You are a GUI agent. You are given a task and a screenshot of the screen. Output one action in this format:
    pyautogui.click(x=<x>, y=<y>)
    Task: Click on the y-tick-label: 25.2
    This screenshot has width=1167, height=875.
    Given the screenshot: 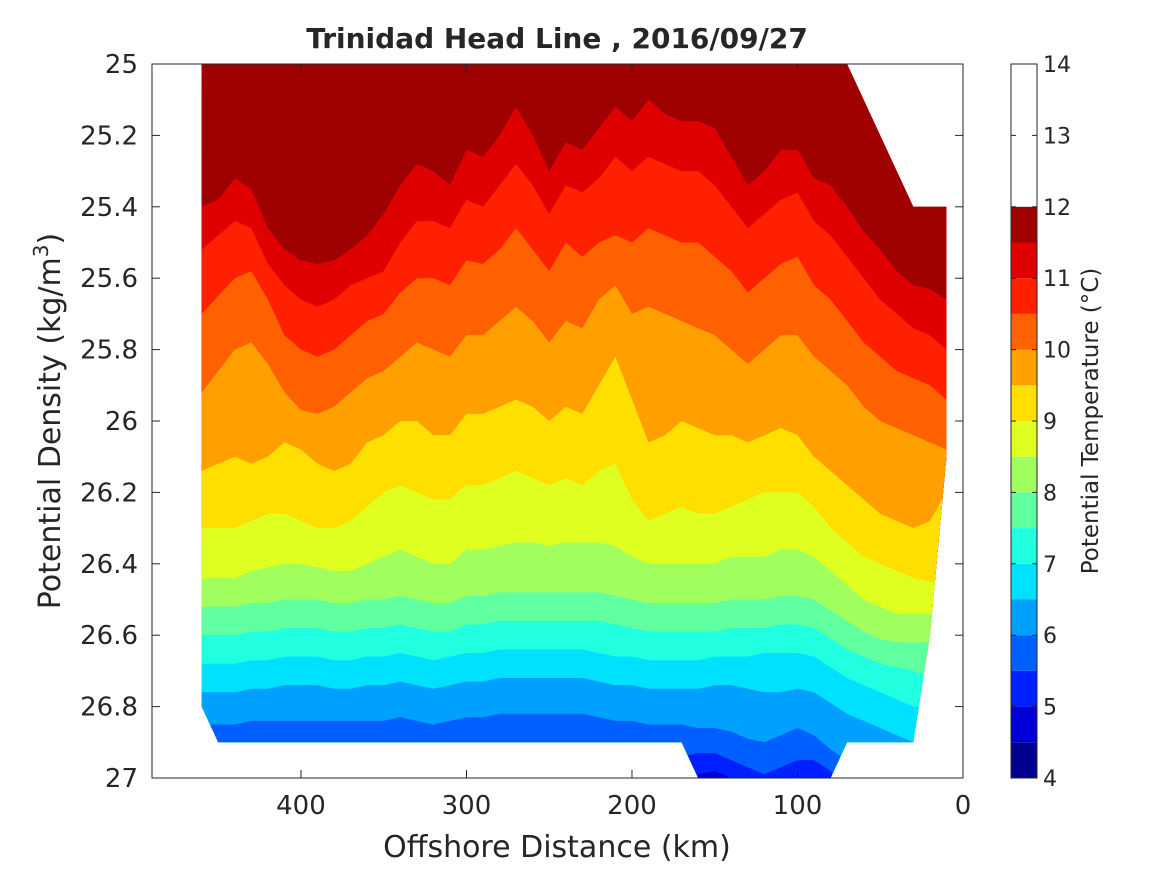 What is the action you would take?
    pyautogui.click(x=109, y=136)
    